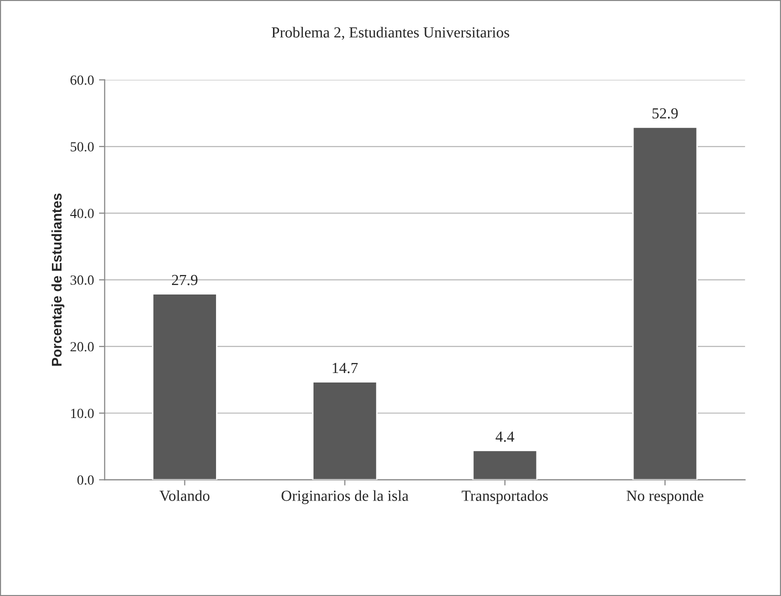 Image resolution: width=781 pixels, height=596 pixels. What do you see at coordinates (345, 497) in the screenshot?
I see `x-tick-label: Originarios de la isla` at bounding box center [345, 497].